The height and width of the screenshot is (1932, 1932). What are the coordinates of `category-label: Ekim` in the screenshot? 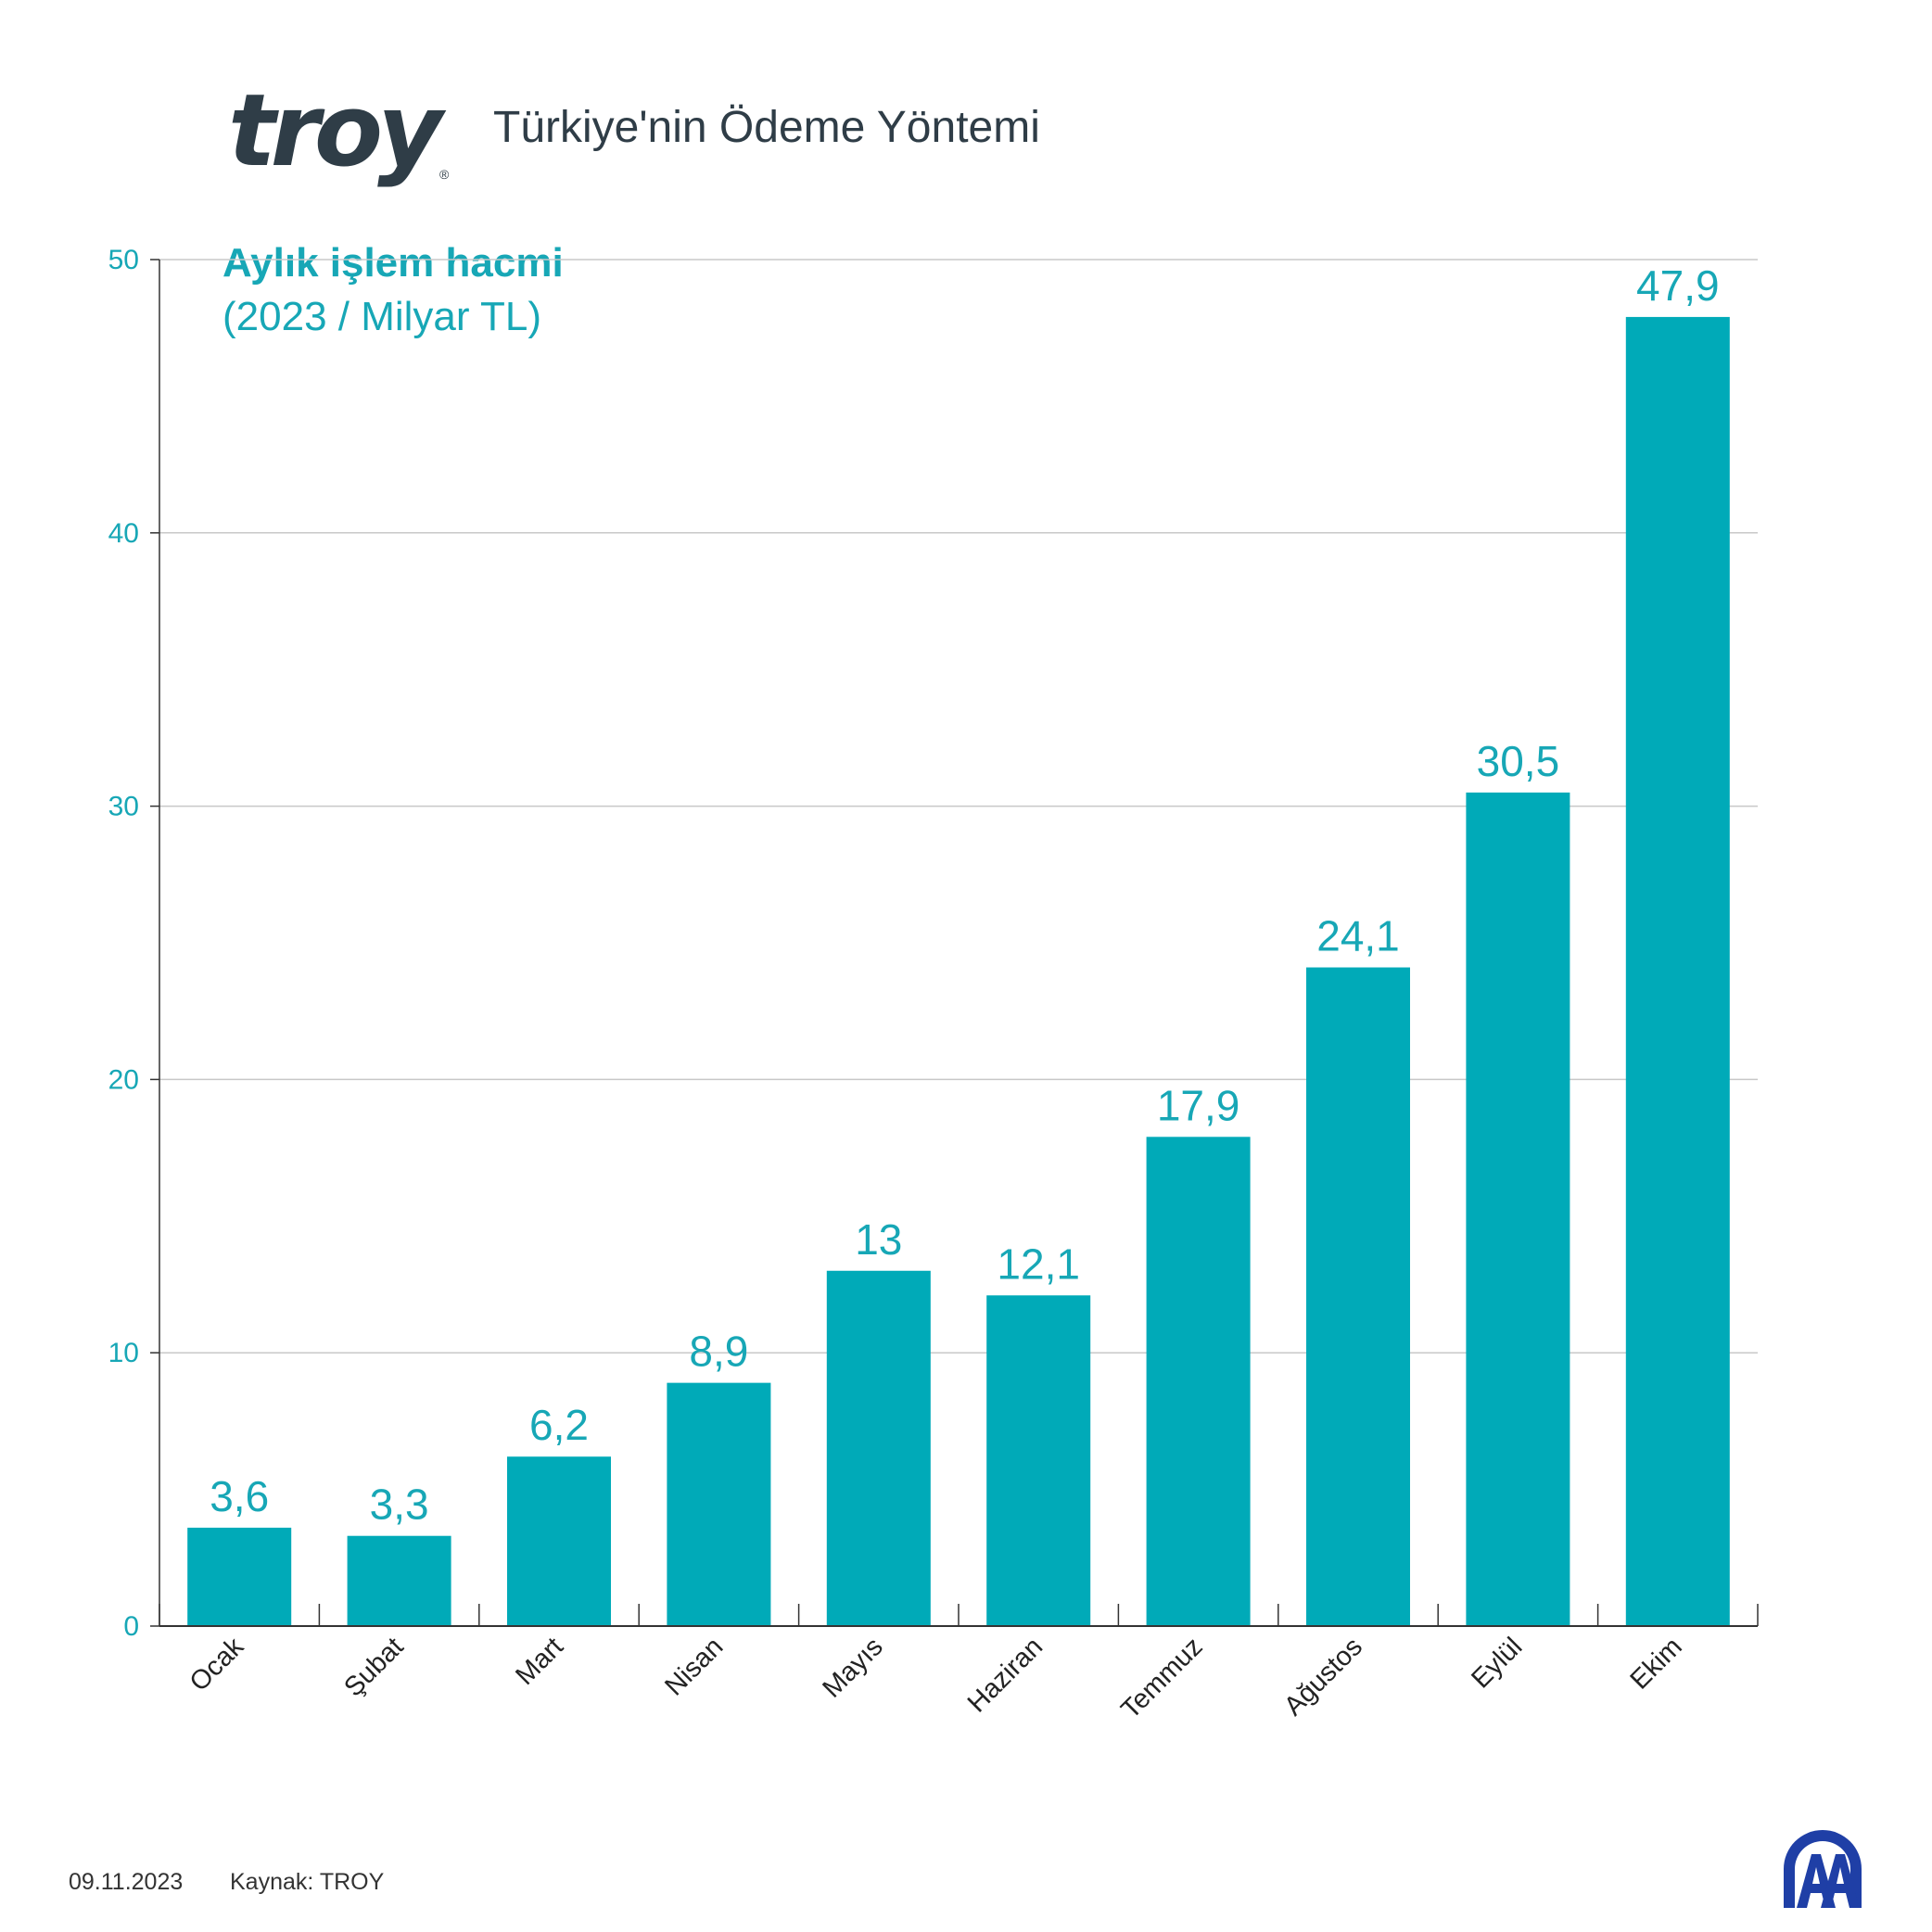 It's located at (1656, 1663).